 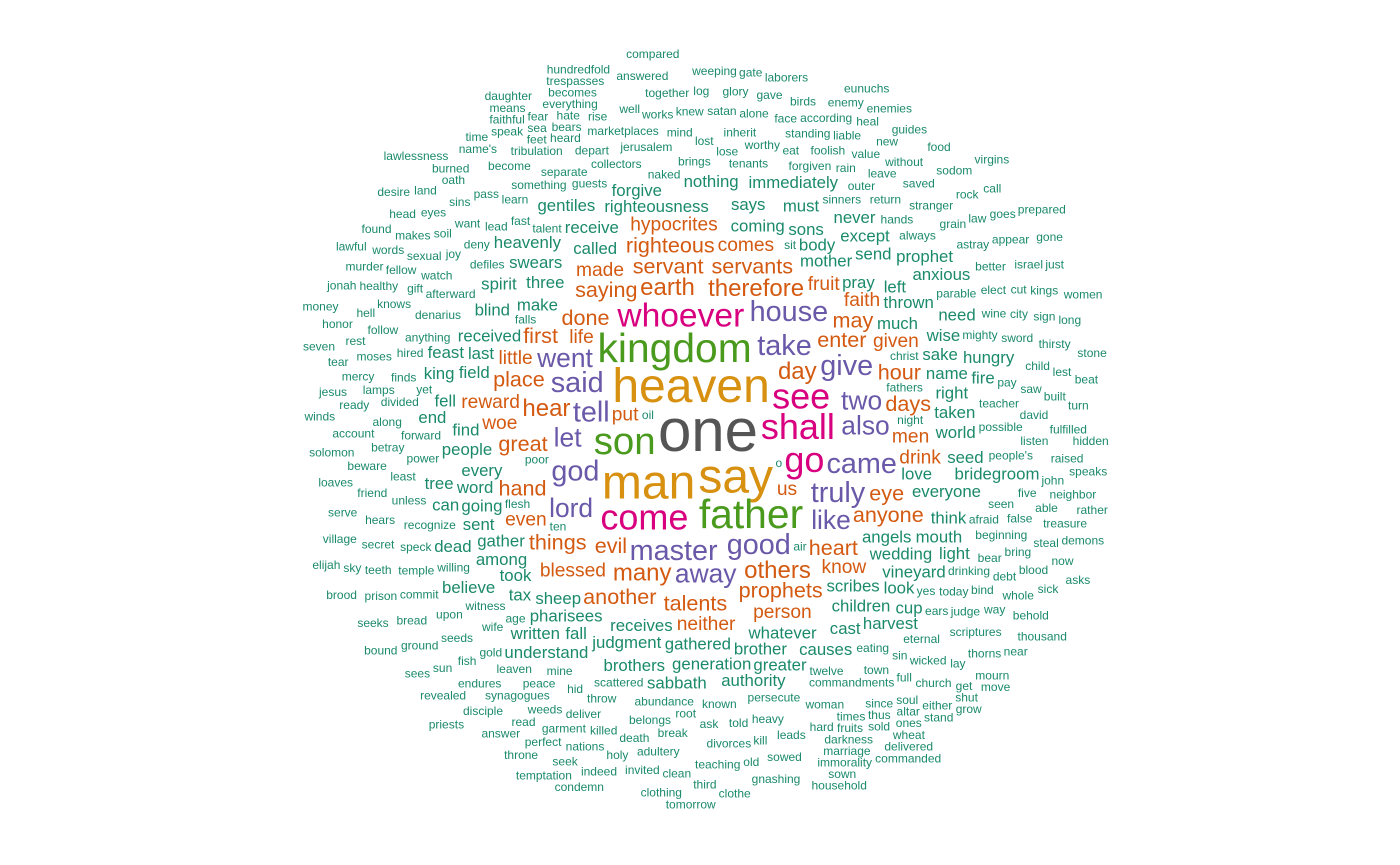 I want to click on word-kingdom: kingdom, so click(x=674, y=348).